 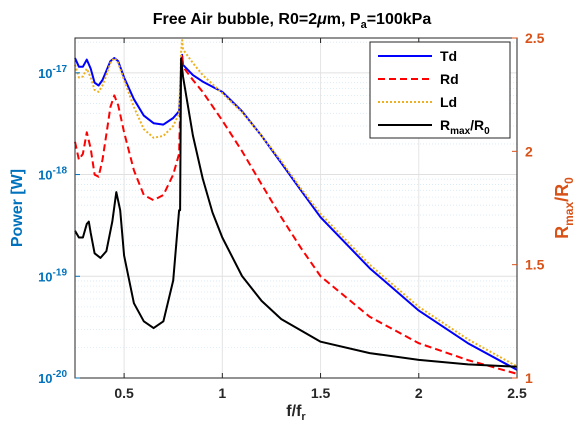 I want to click on x-tick-label: 2, so click(x=419, y=393).